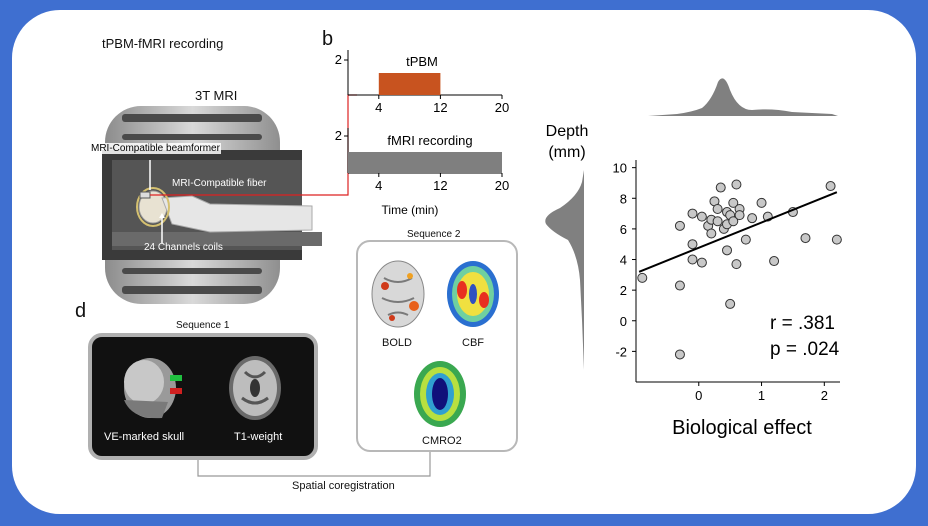  Describe the element at coordinates (742, 428) in the screenshot. I see `x-axis-label: Biological effect` at that location.